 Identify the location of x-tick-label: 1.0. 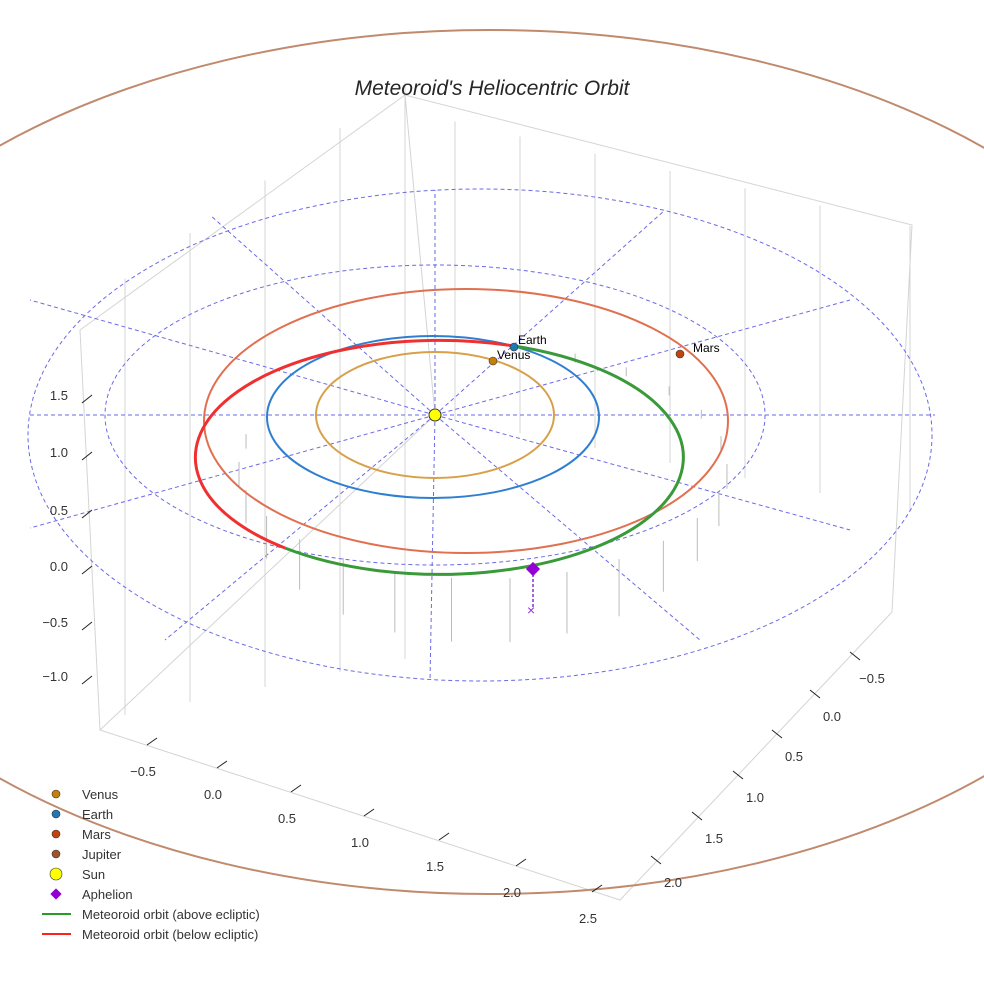
(360, 842).